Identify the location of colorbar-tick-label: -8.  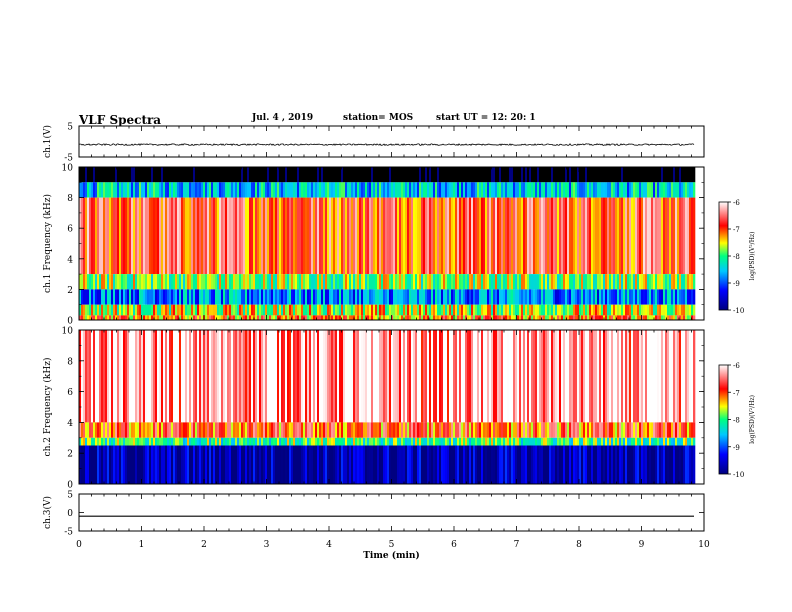
(736, 257).